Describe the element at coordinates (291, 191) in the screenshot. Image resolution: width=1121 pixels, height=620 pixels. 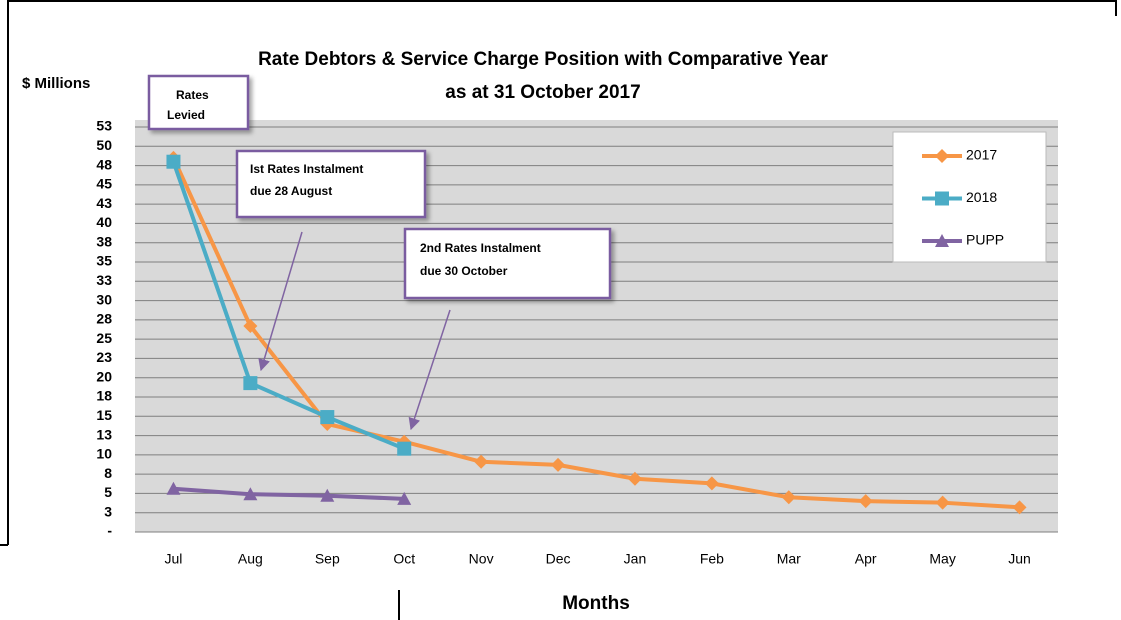
I see `annotation: due 28 August` at that location.